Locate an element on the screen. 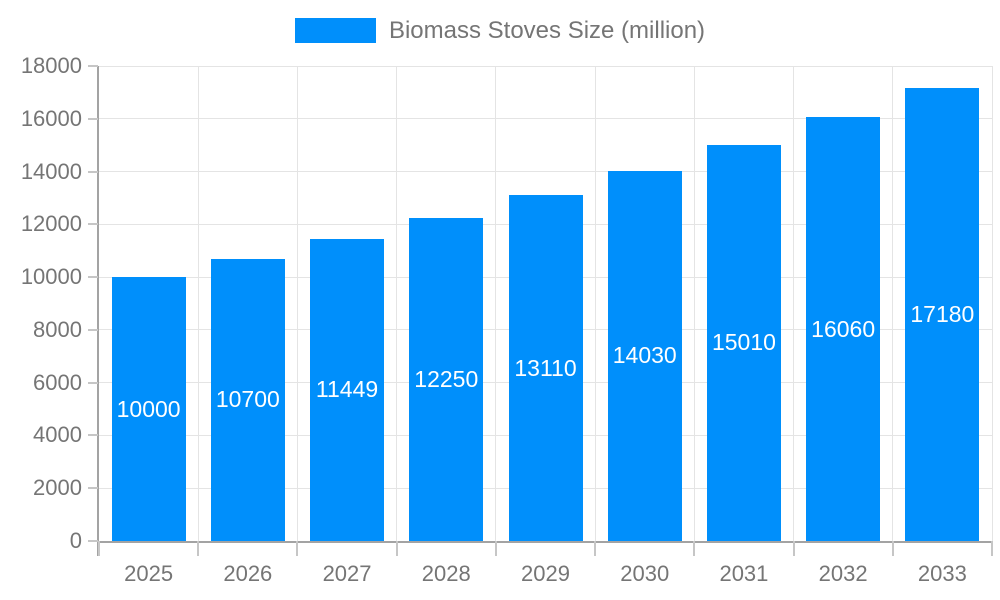  bar: 10700 is located at coordinates (247, 399).